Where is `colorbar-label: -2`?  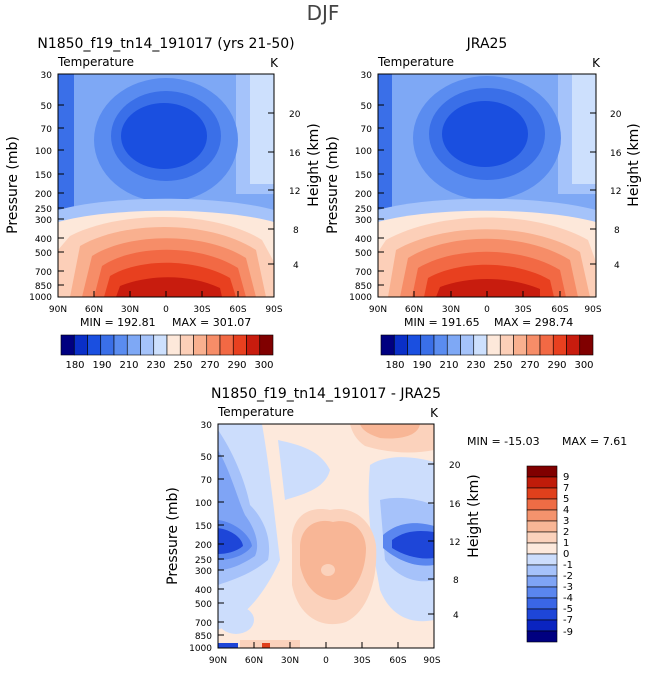
colorbar-label: -2 is located at coordinates (568, 576).